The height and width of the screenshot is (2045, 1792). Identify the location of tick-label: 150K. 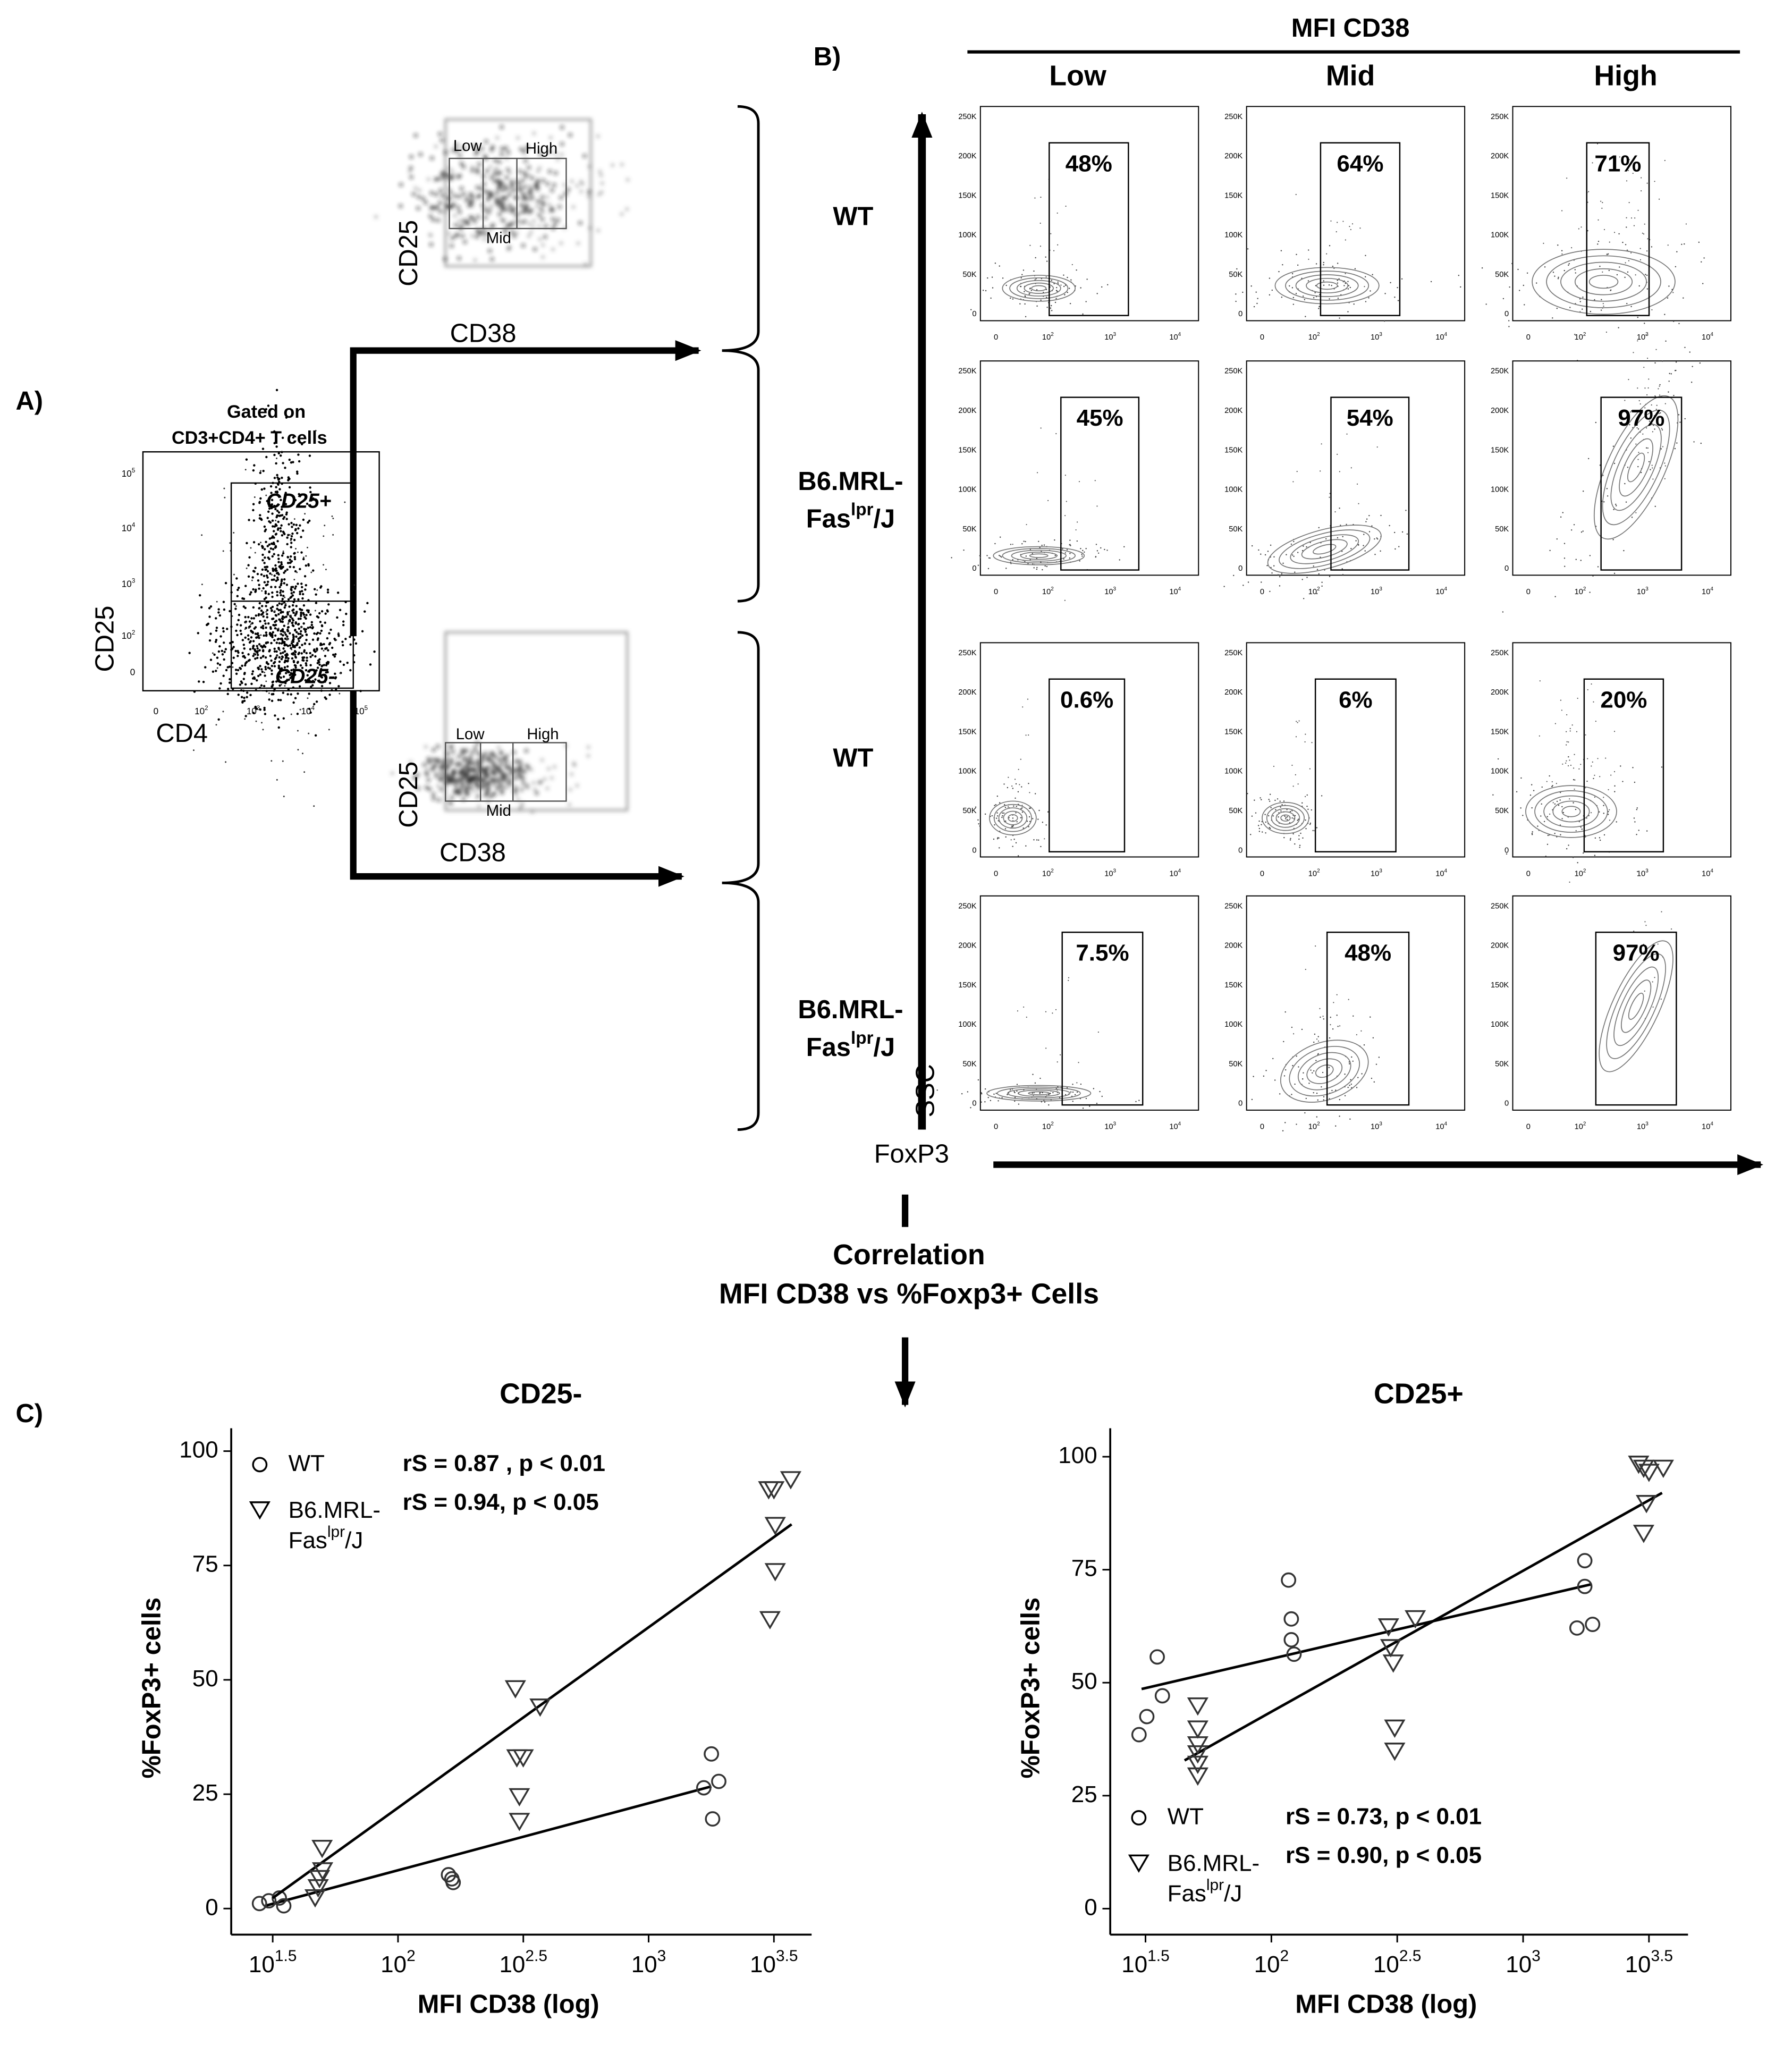
(967, 450).